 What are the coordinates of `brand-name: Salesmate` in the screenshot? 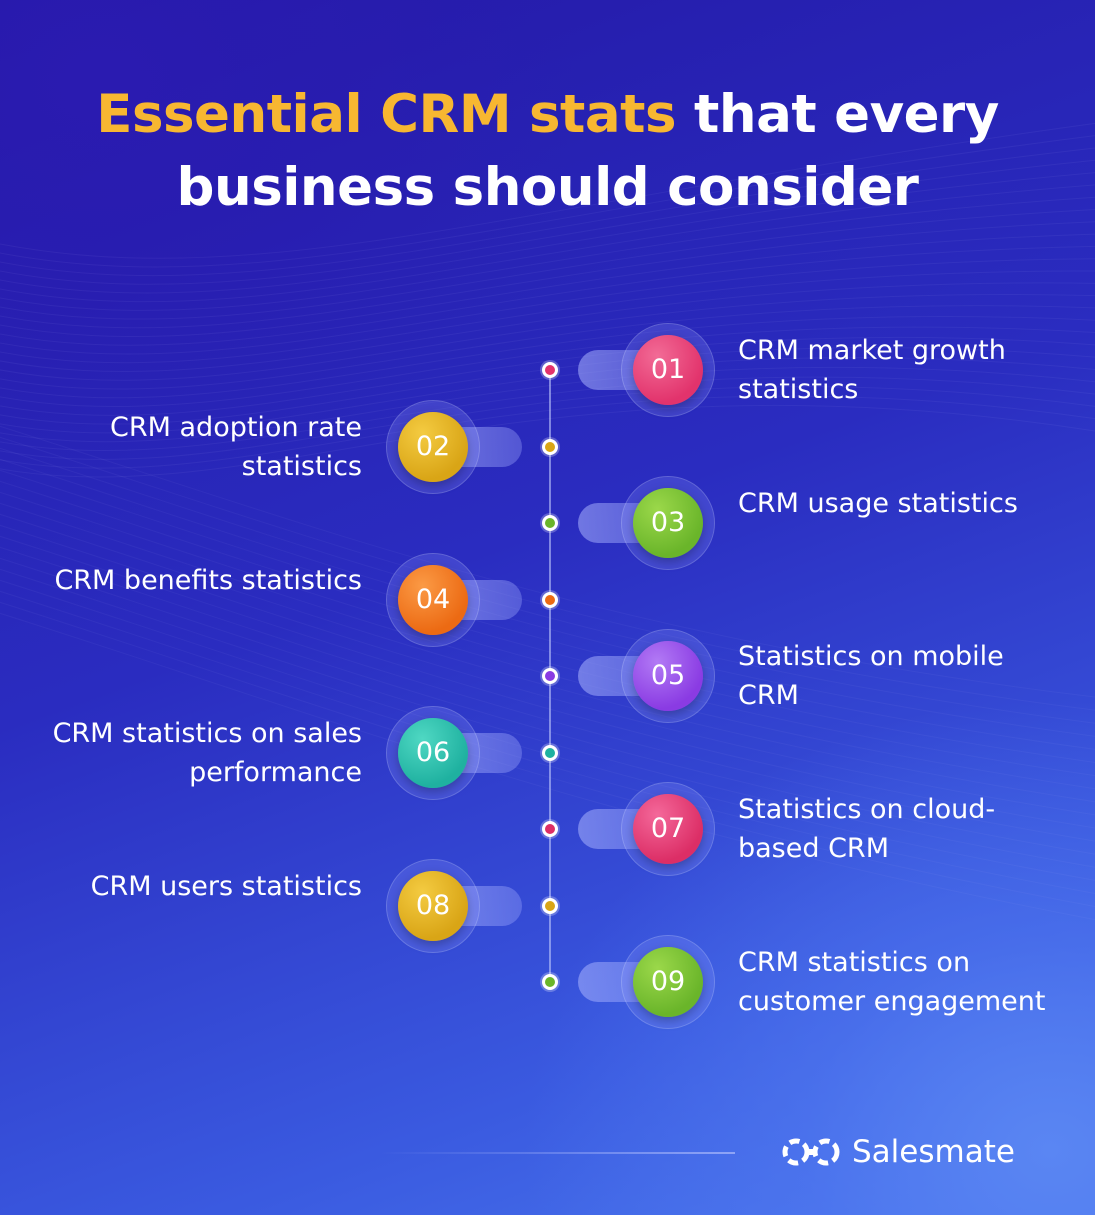 It's located at (933, 1152).